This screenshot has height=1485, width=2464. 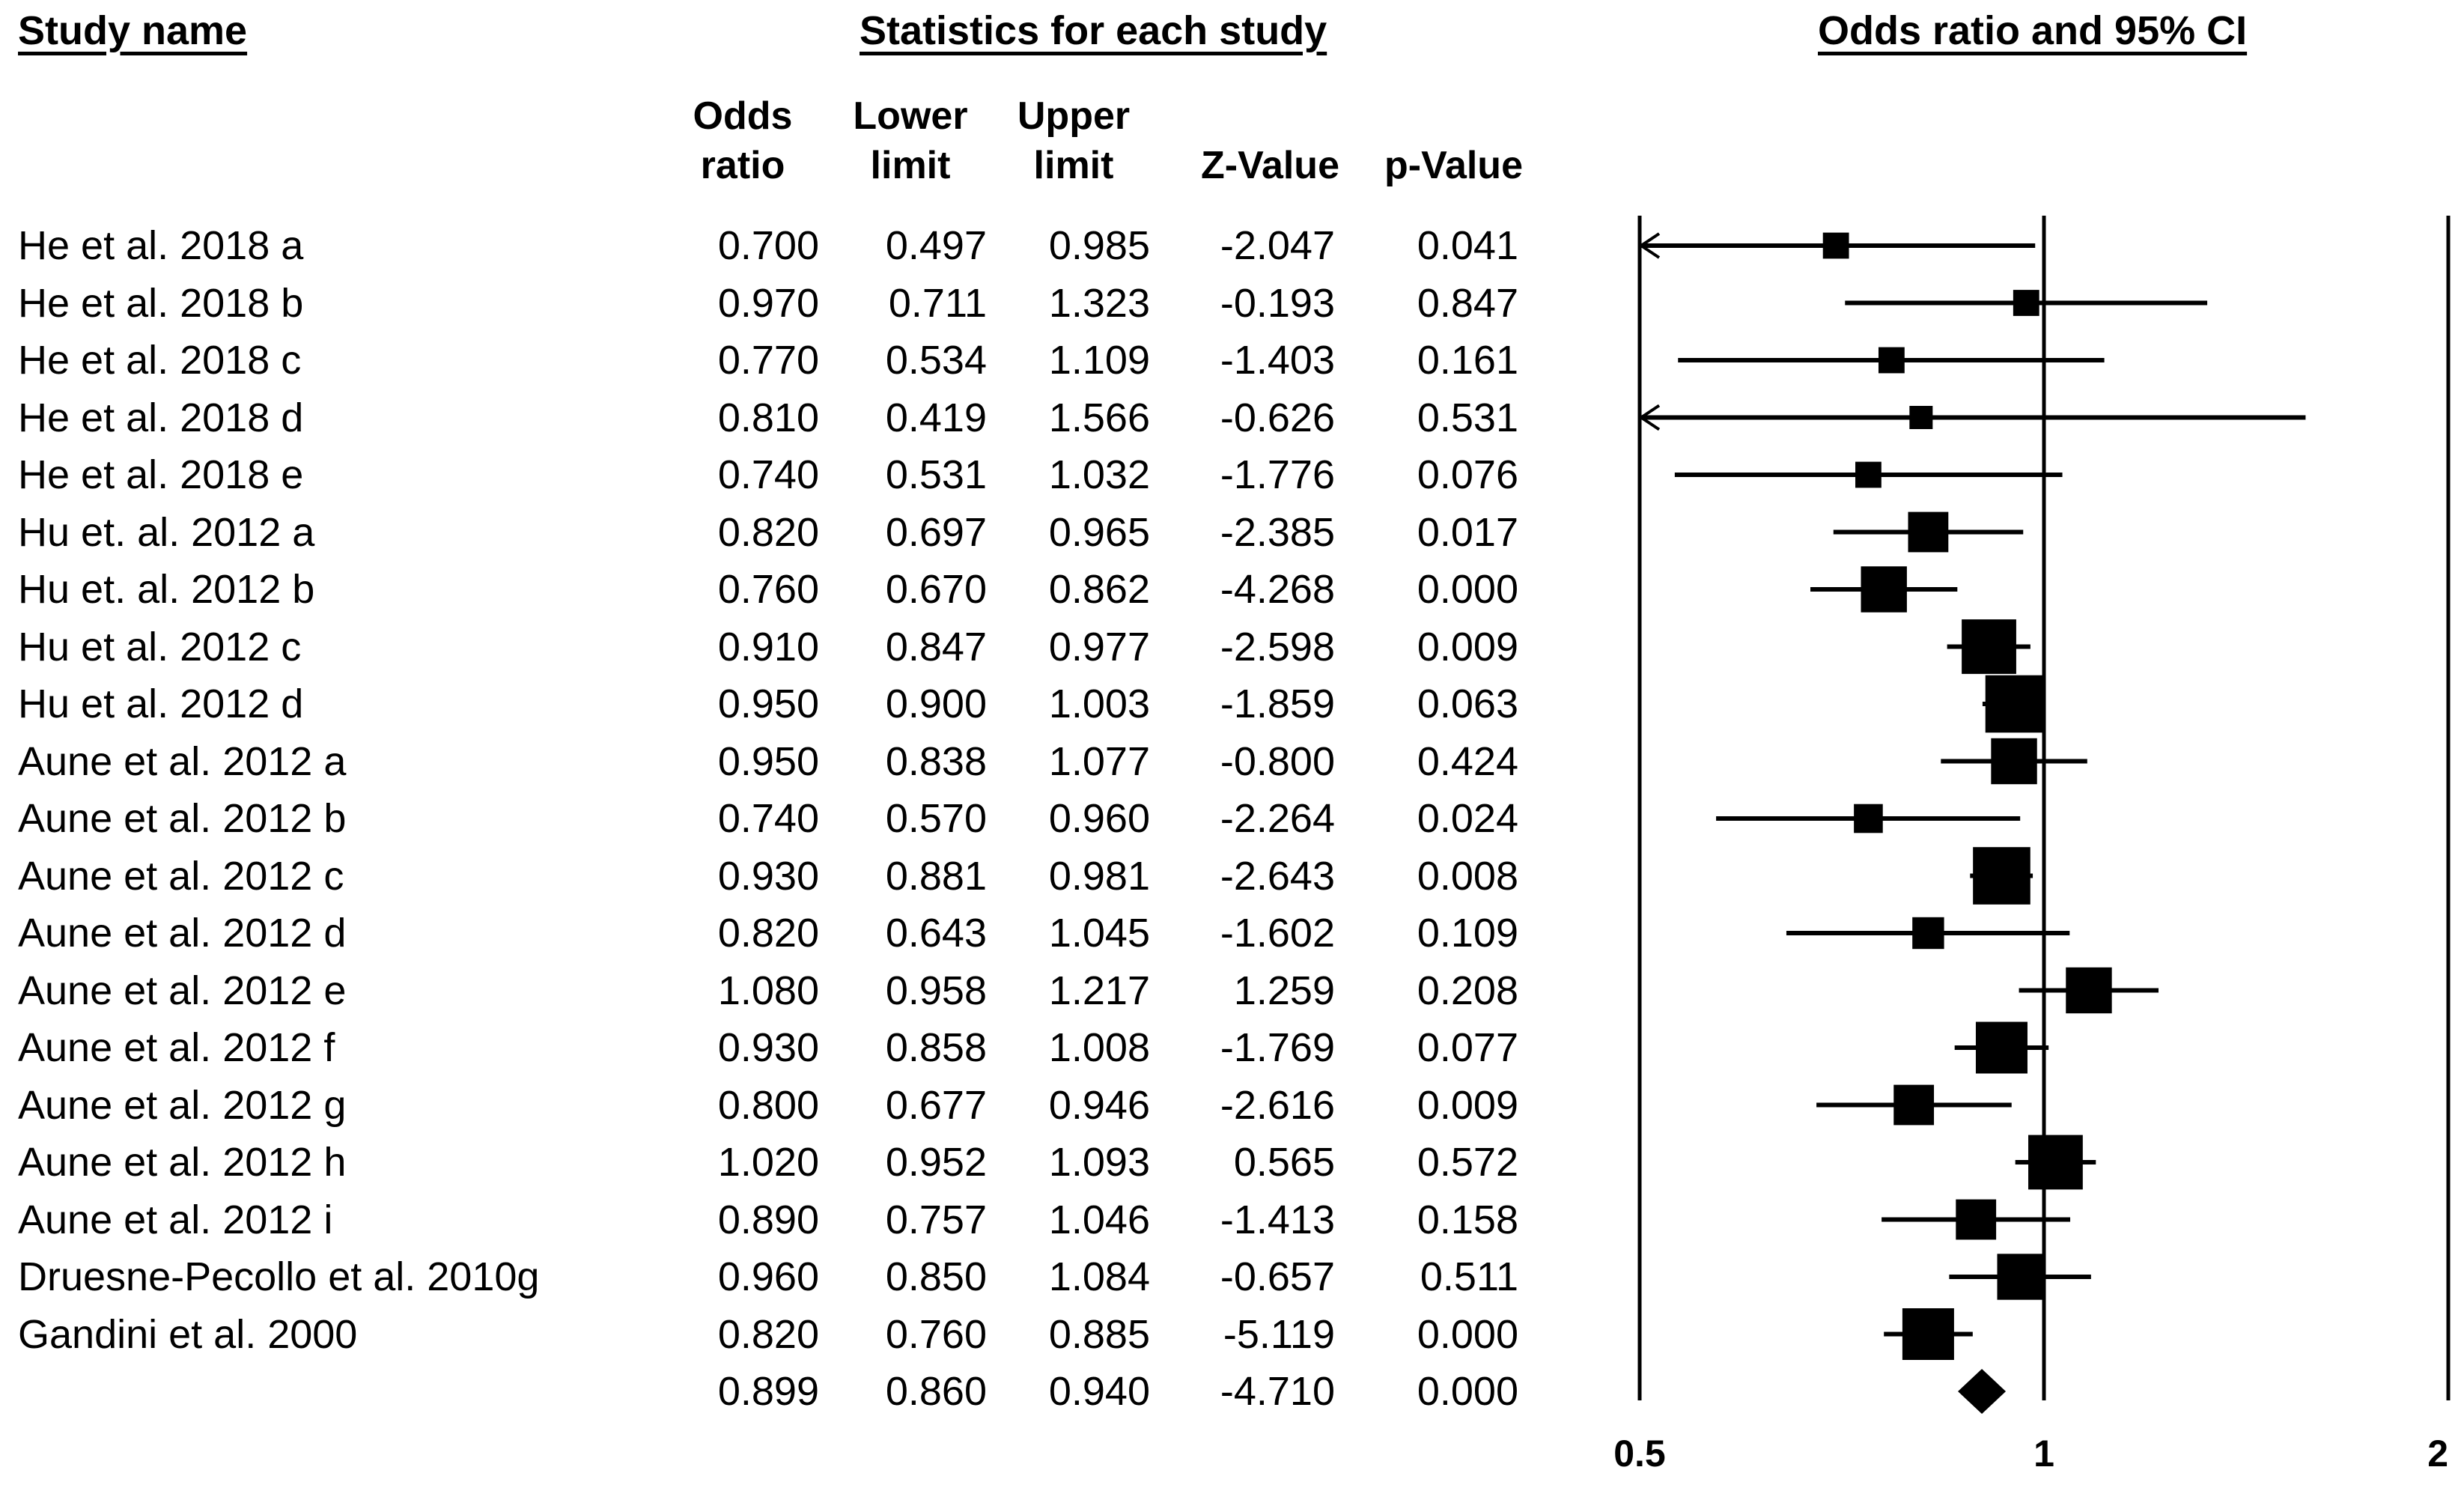 I want to click on lower-limit-value: 0.900, so click(x=936, y=703).